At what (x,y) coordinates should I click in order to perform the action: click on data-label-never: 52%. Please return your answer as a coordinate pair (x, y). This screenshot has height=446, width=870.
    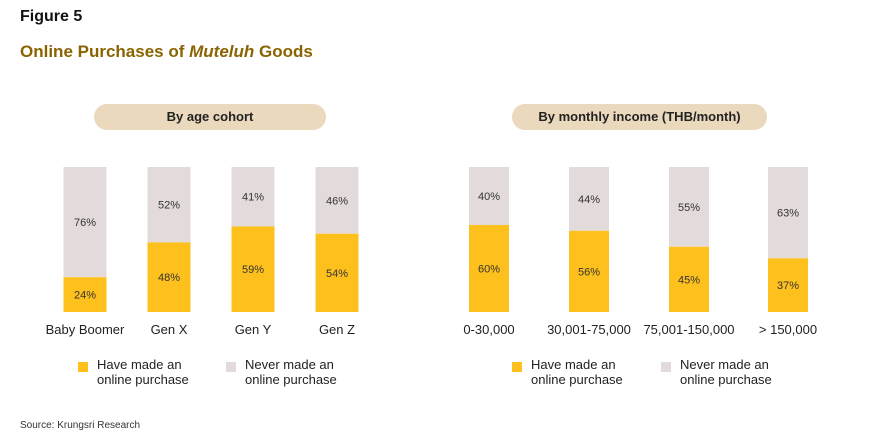
    Looking at the image, I should click on (169, 206).